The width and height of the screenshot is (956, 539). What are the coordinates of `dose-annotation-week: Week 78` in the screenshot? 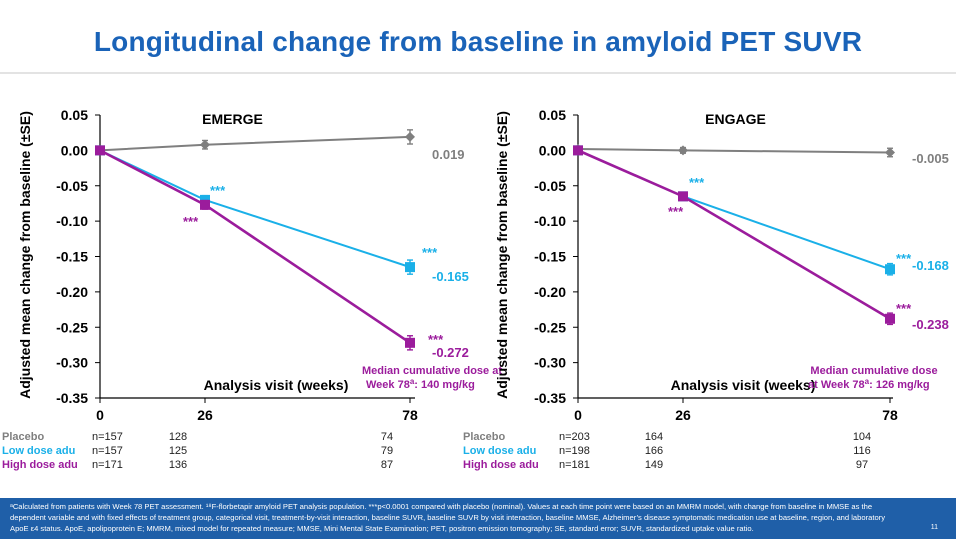 It's located at (388, 385).